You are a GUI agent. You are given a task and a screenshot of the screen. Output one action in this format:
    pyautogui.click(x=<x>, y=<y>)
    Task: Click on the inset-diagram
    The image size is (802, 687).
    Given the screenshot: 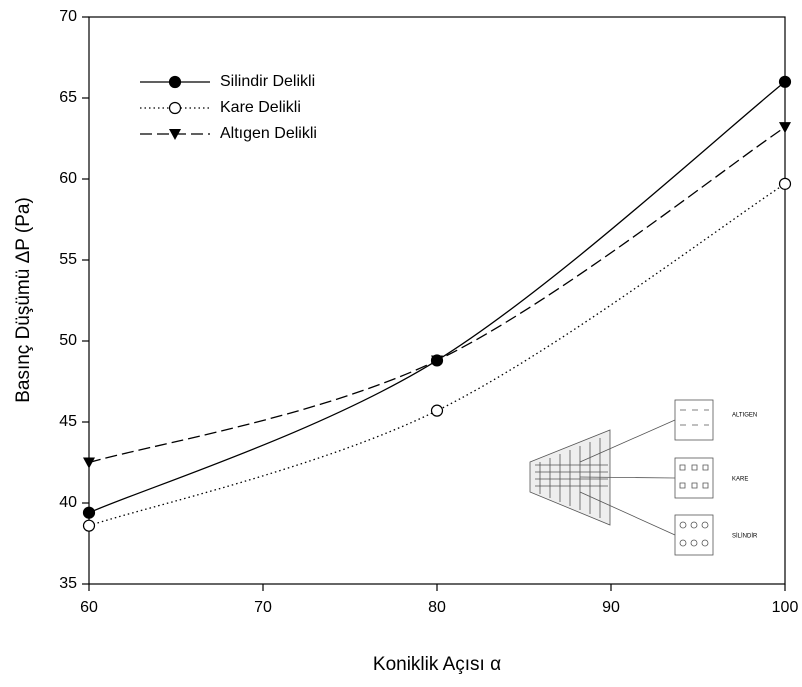 What is the action you would take?
    pyautogui.click(x=621, y=477)
    